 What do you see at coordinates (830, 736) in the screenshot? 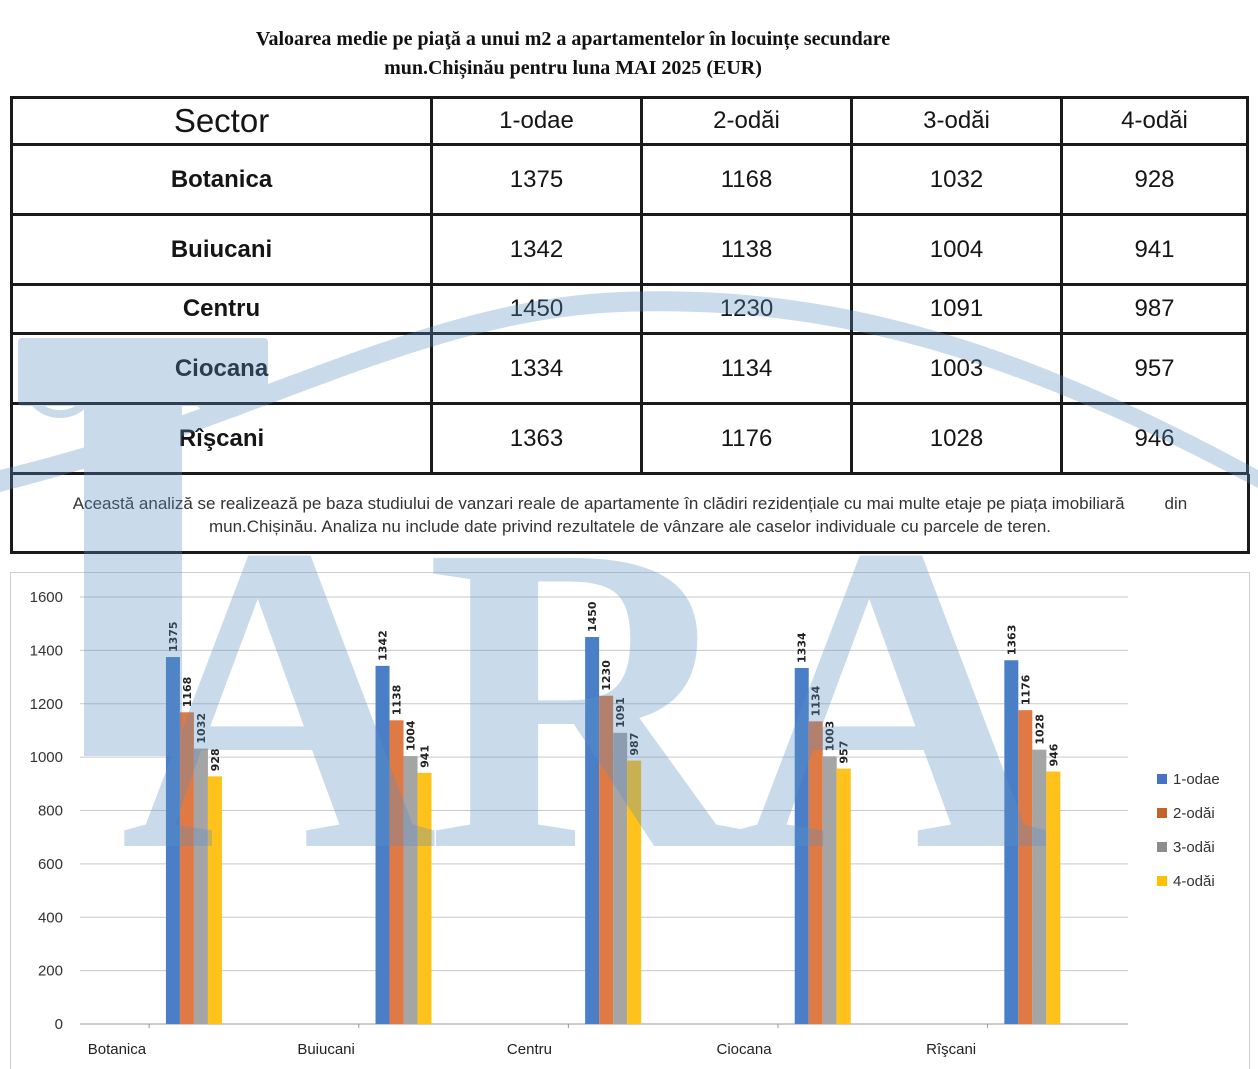
I see `data-label: 1003` at bounding box center [830, 736].